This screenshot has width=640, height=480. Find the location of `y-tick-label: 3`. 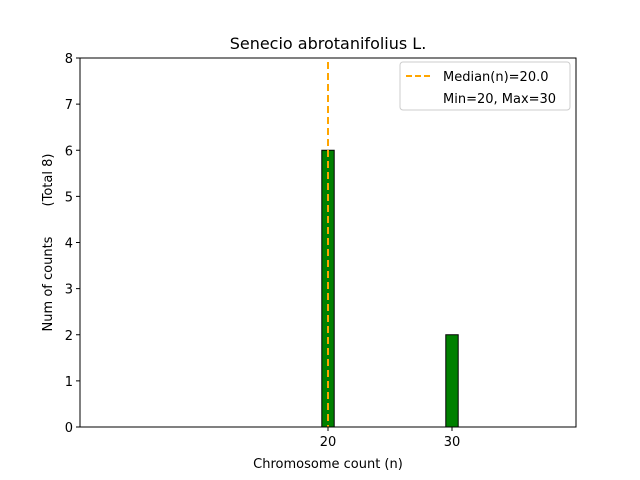

y-tick-label: 3 is located at coordinates (69, 290).